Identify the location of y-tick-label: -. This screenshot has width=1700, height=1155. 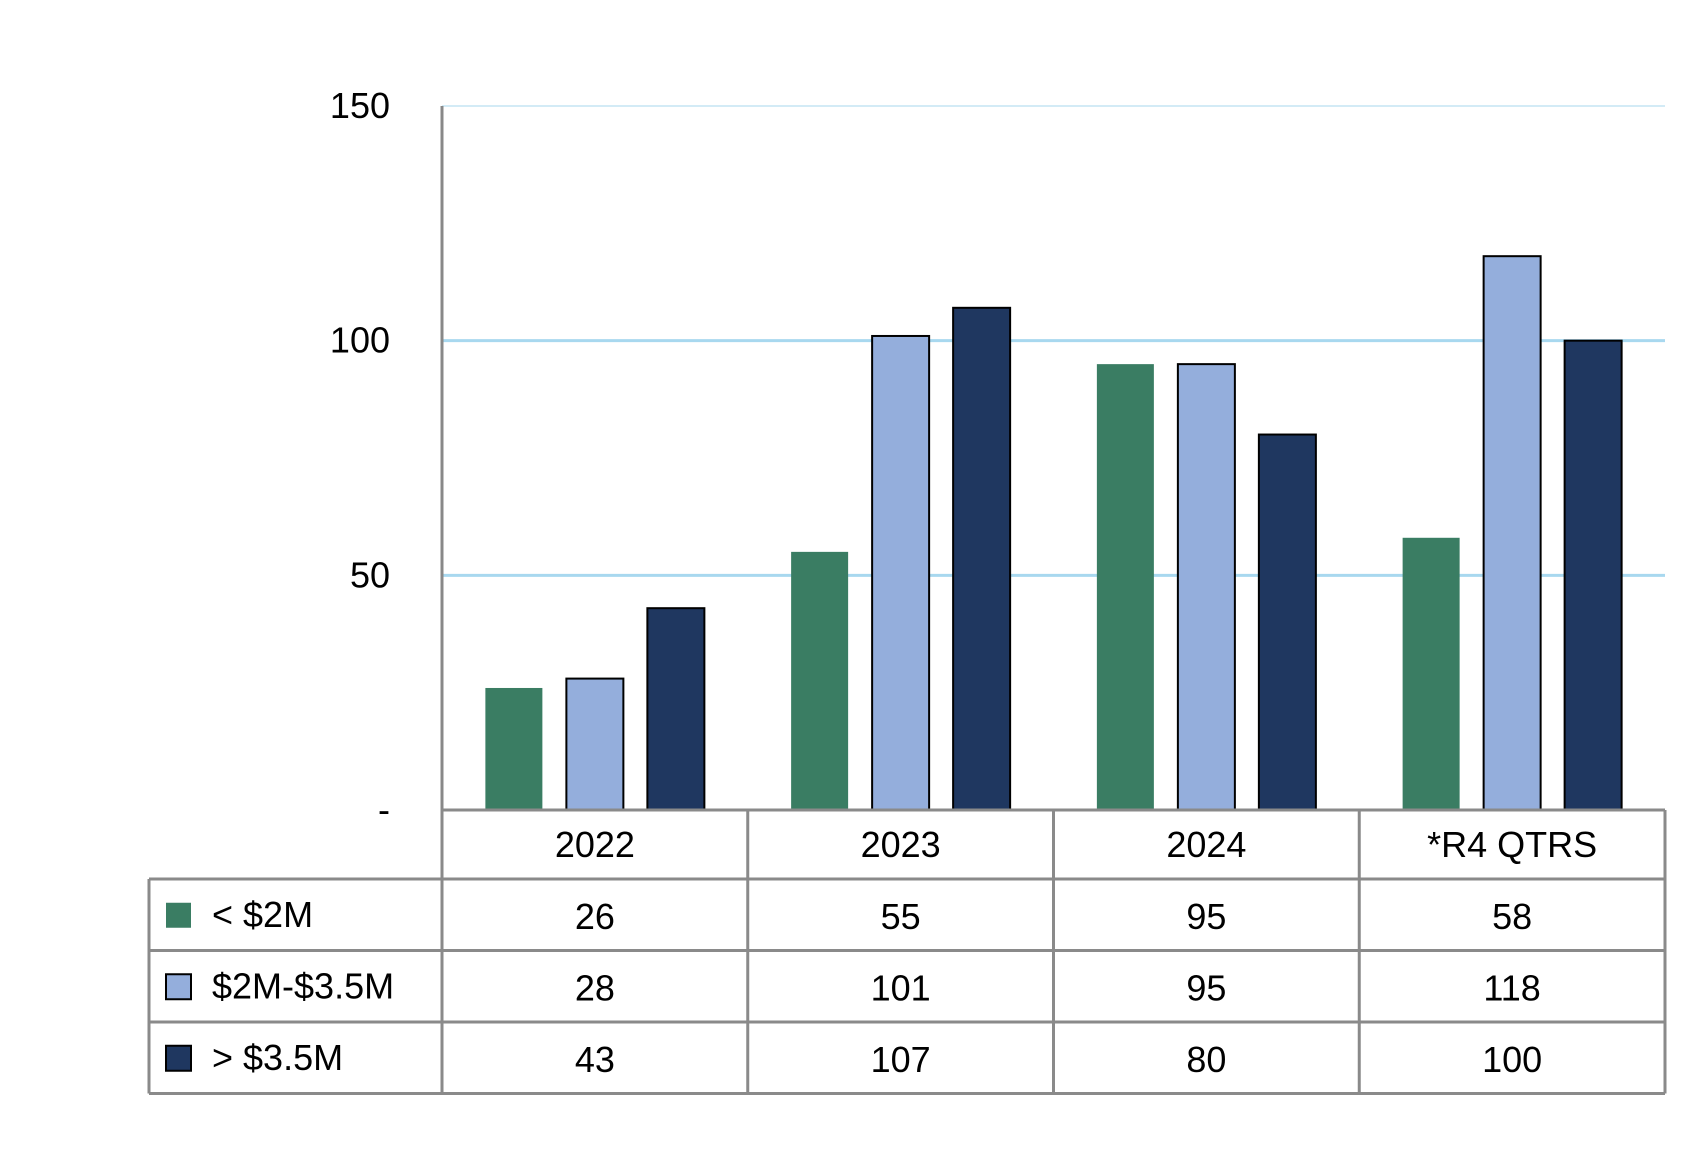
(384, 809).